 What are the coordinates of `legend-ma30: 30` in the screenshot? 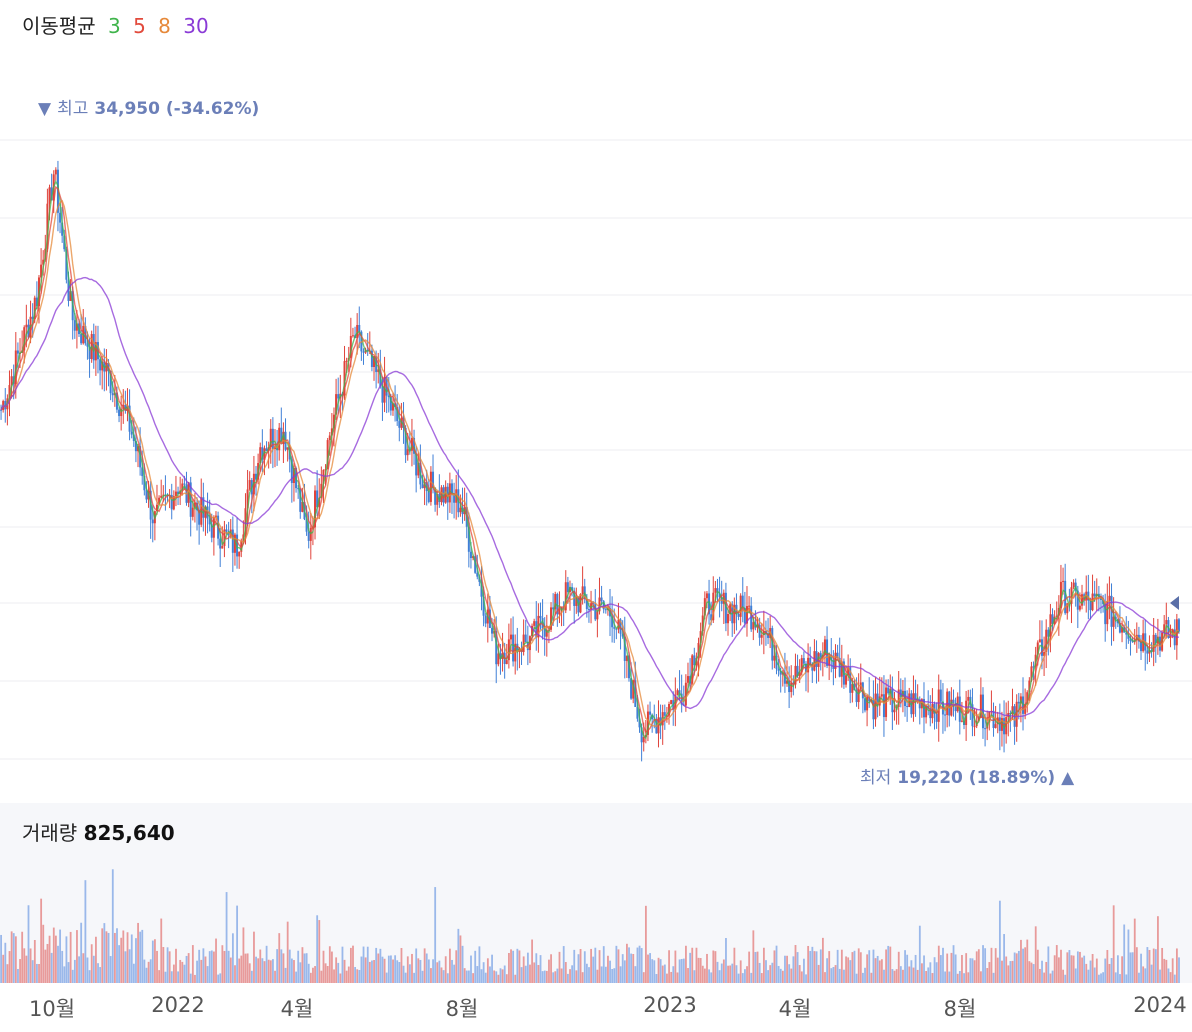 It's located at (196, 26).